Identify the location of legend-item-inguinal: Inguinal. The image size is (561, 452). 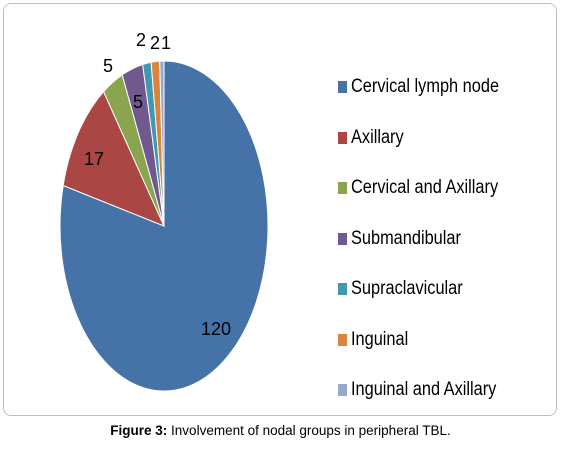
(430, 340).